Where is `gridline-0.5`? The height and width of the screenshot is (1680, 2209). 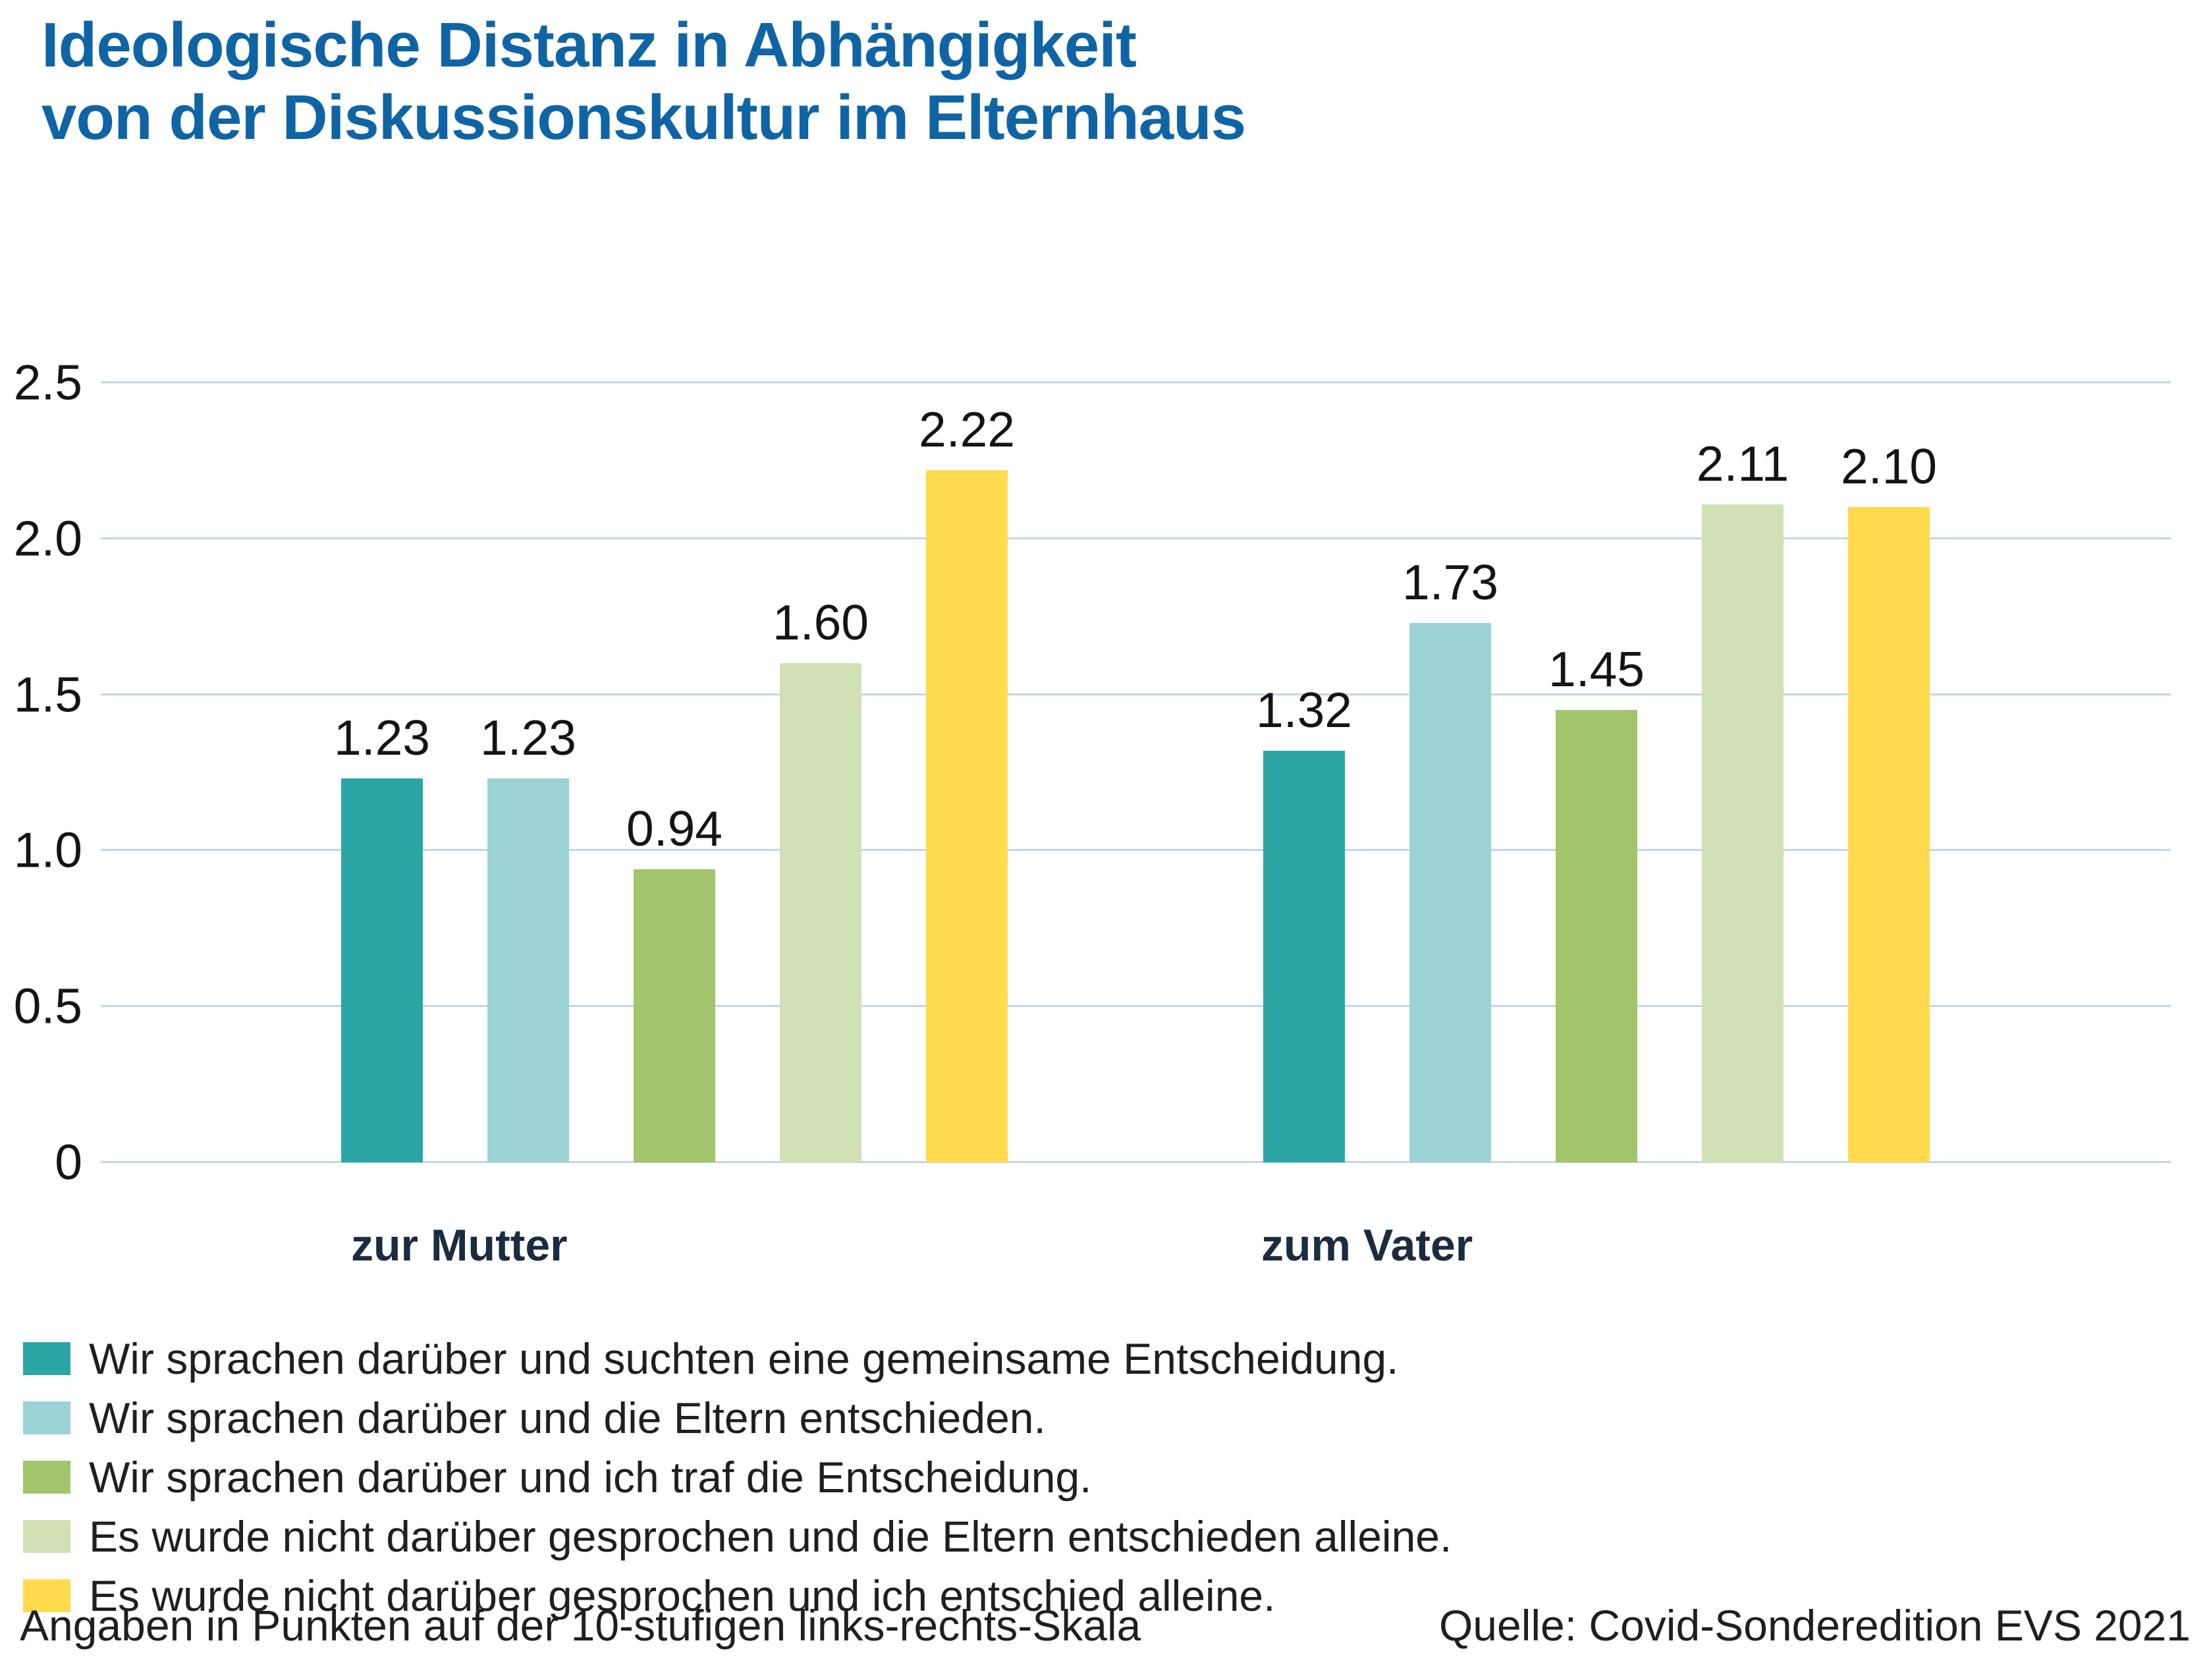
gridline-0.5 is located at coordinates (1136, 1006).